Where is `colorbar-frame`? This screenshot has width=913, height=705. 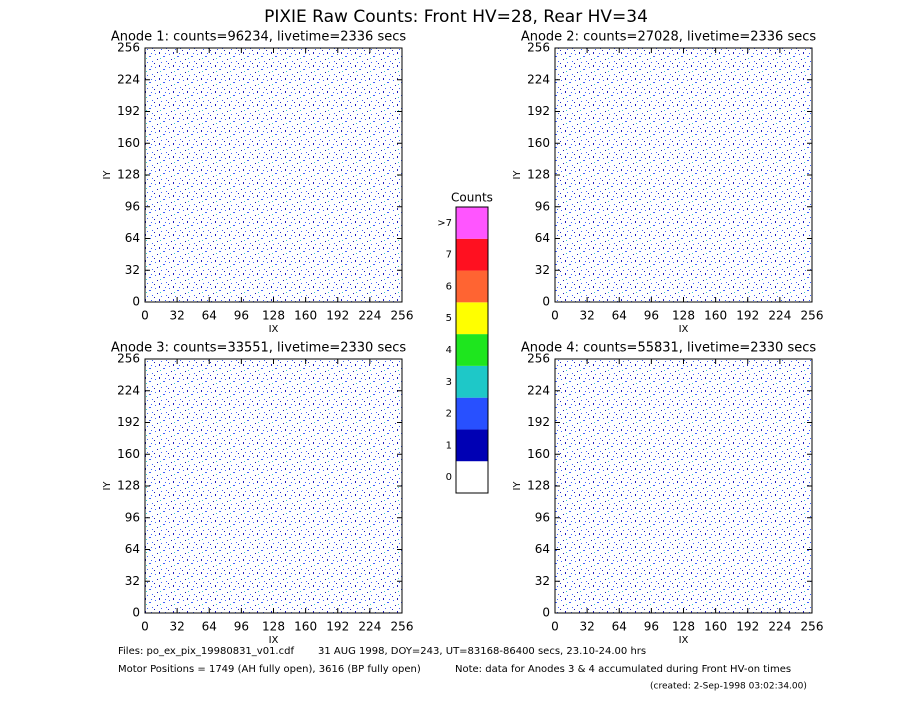 colorbar-frame is located at coordinates (472, 350).